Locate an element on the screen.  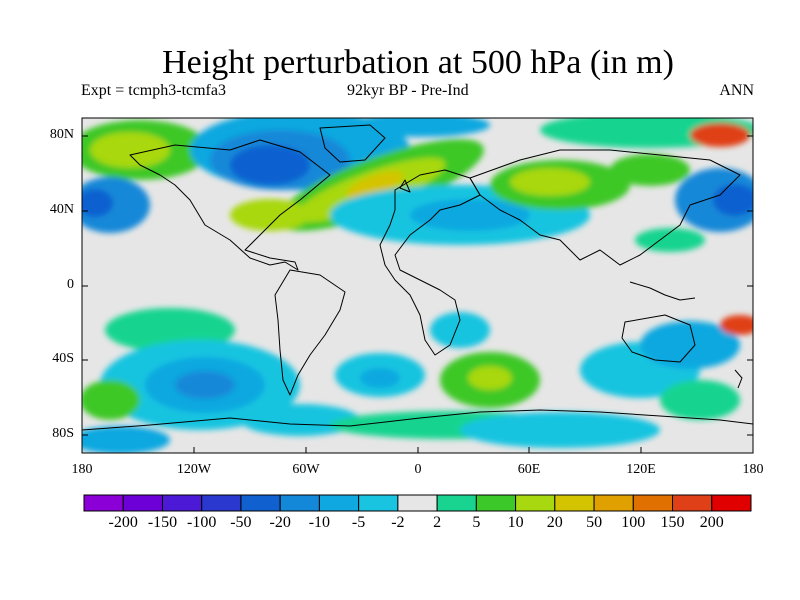
colorbar-label: -50 is located at coordinates (241, 522).